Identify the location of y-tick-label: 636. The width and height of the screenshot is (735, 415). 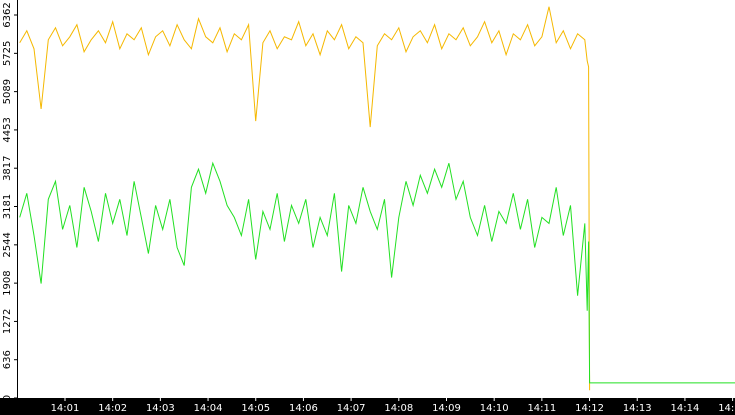
(7, 359).